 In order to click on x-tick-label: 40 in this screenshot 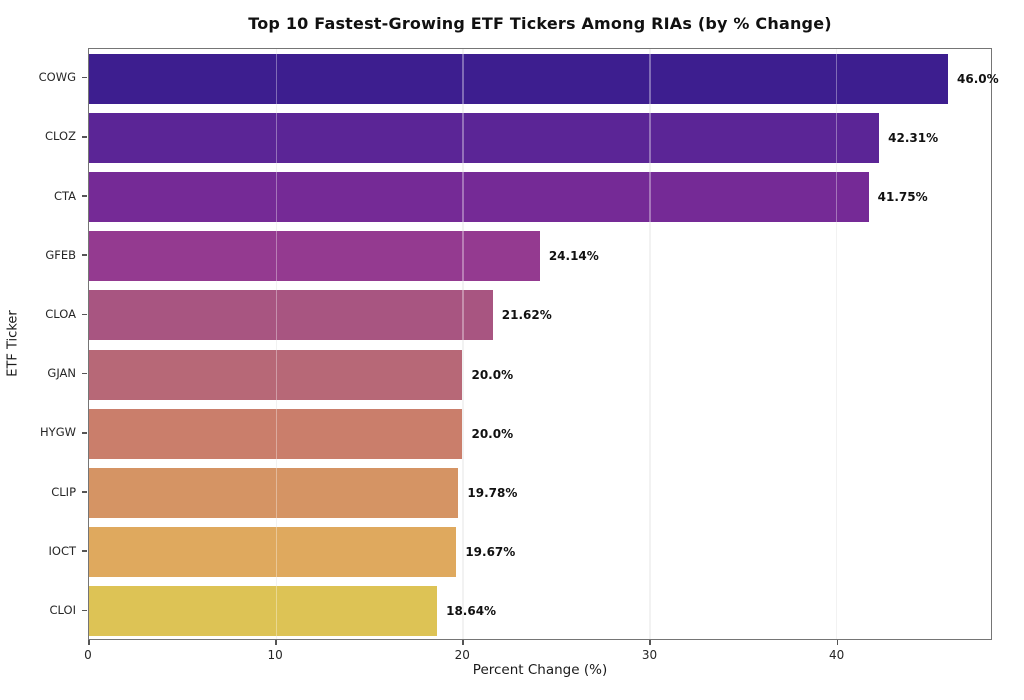, I will do `click(837, 655)`.